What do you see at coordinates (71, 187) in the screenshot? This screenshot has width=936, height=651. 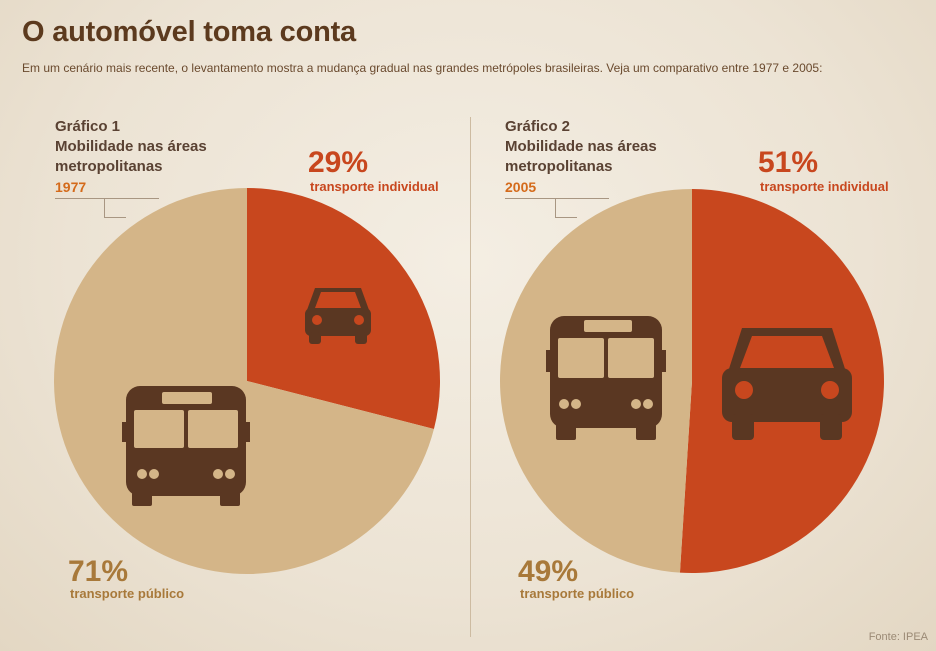 I see `chart-1-year: 1977` at bounding box center [71, 187].